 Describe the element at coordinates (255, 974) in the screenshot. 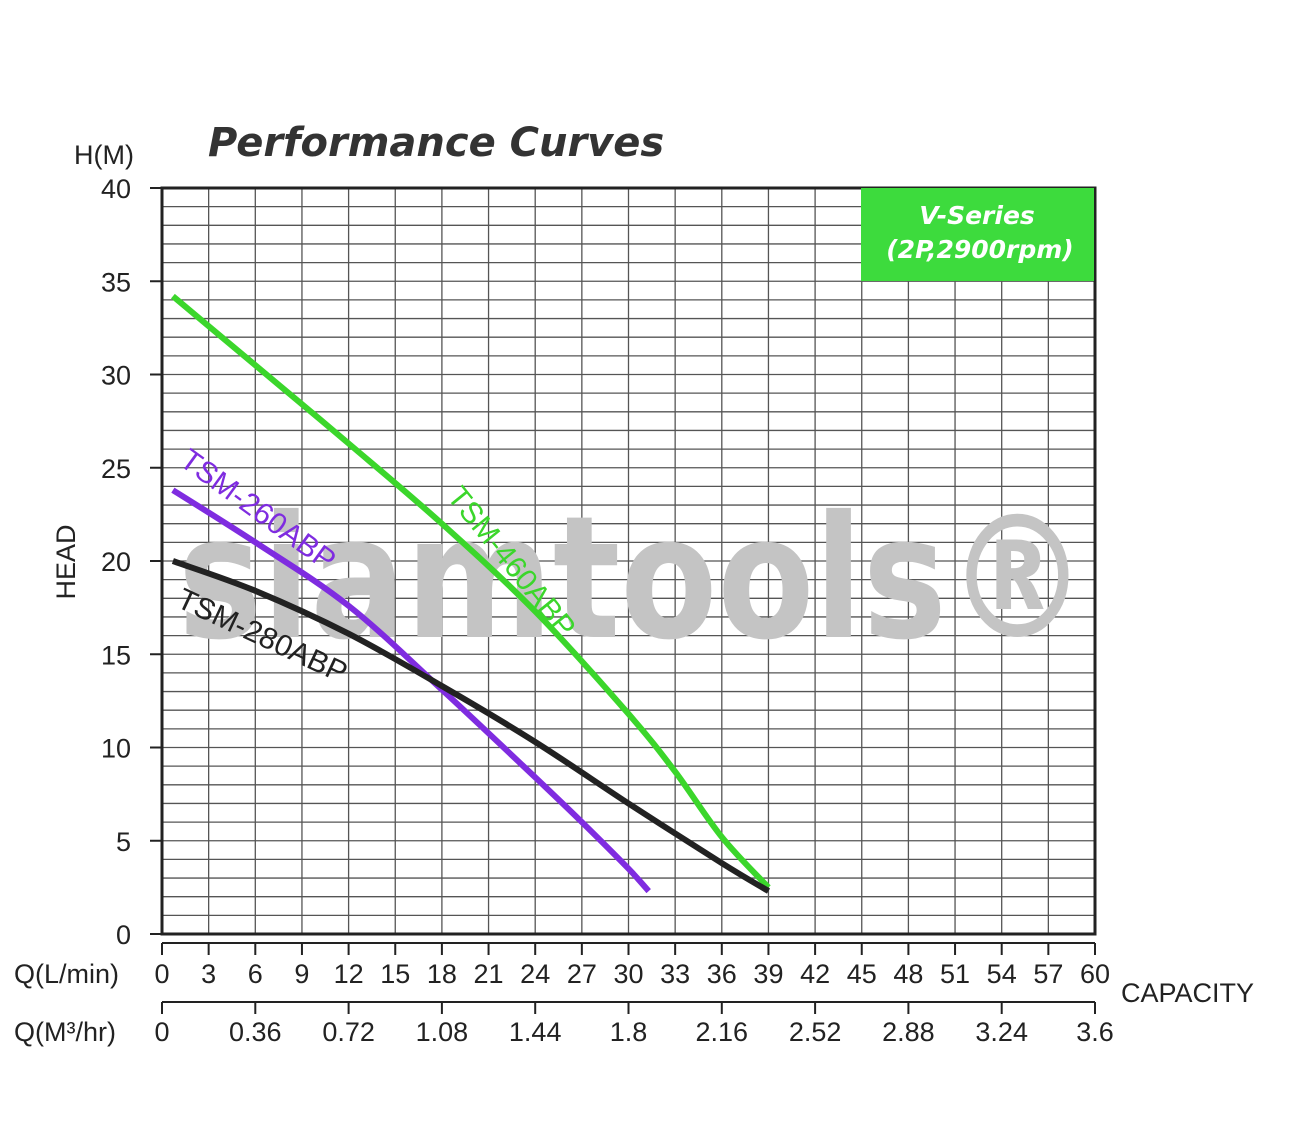

I see `x-tick-label: 6` at that location.